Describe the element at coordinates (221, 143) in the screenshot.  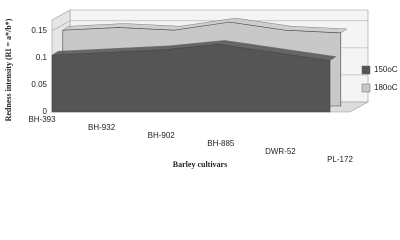
I see `x-tick-label: BH-885` at that location.